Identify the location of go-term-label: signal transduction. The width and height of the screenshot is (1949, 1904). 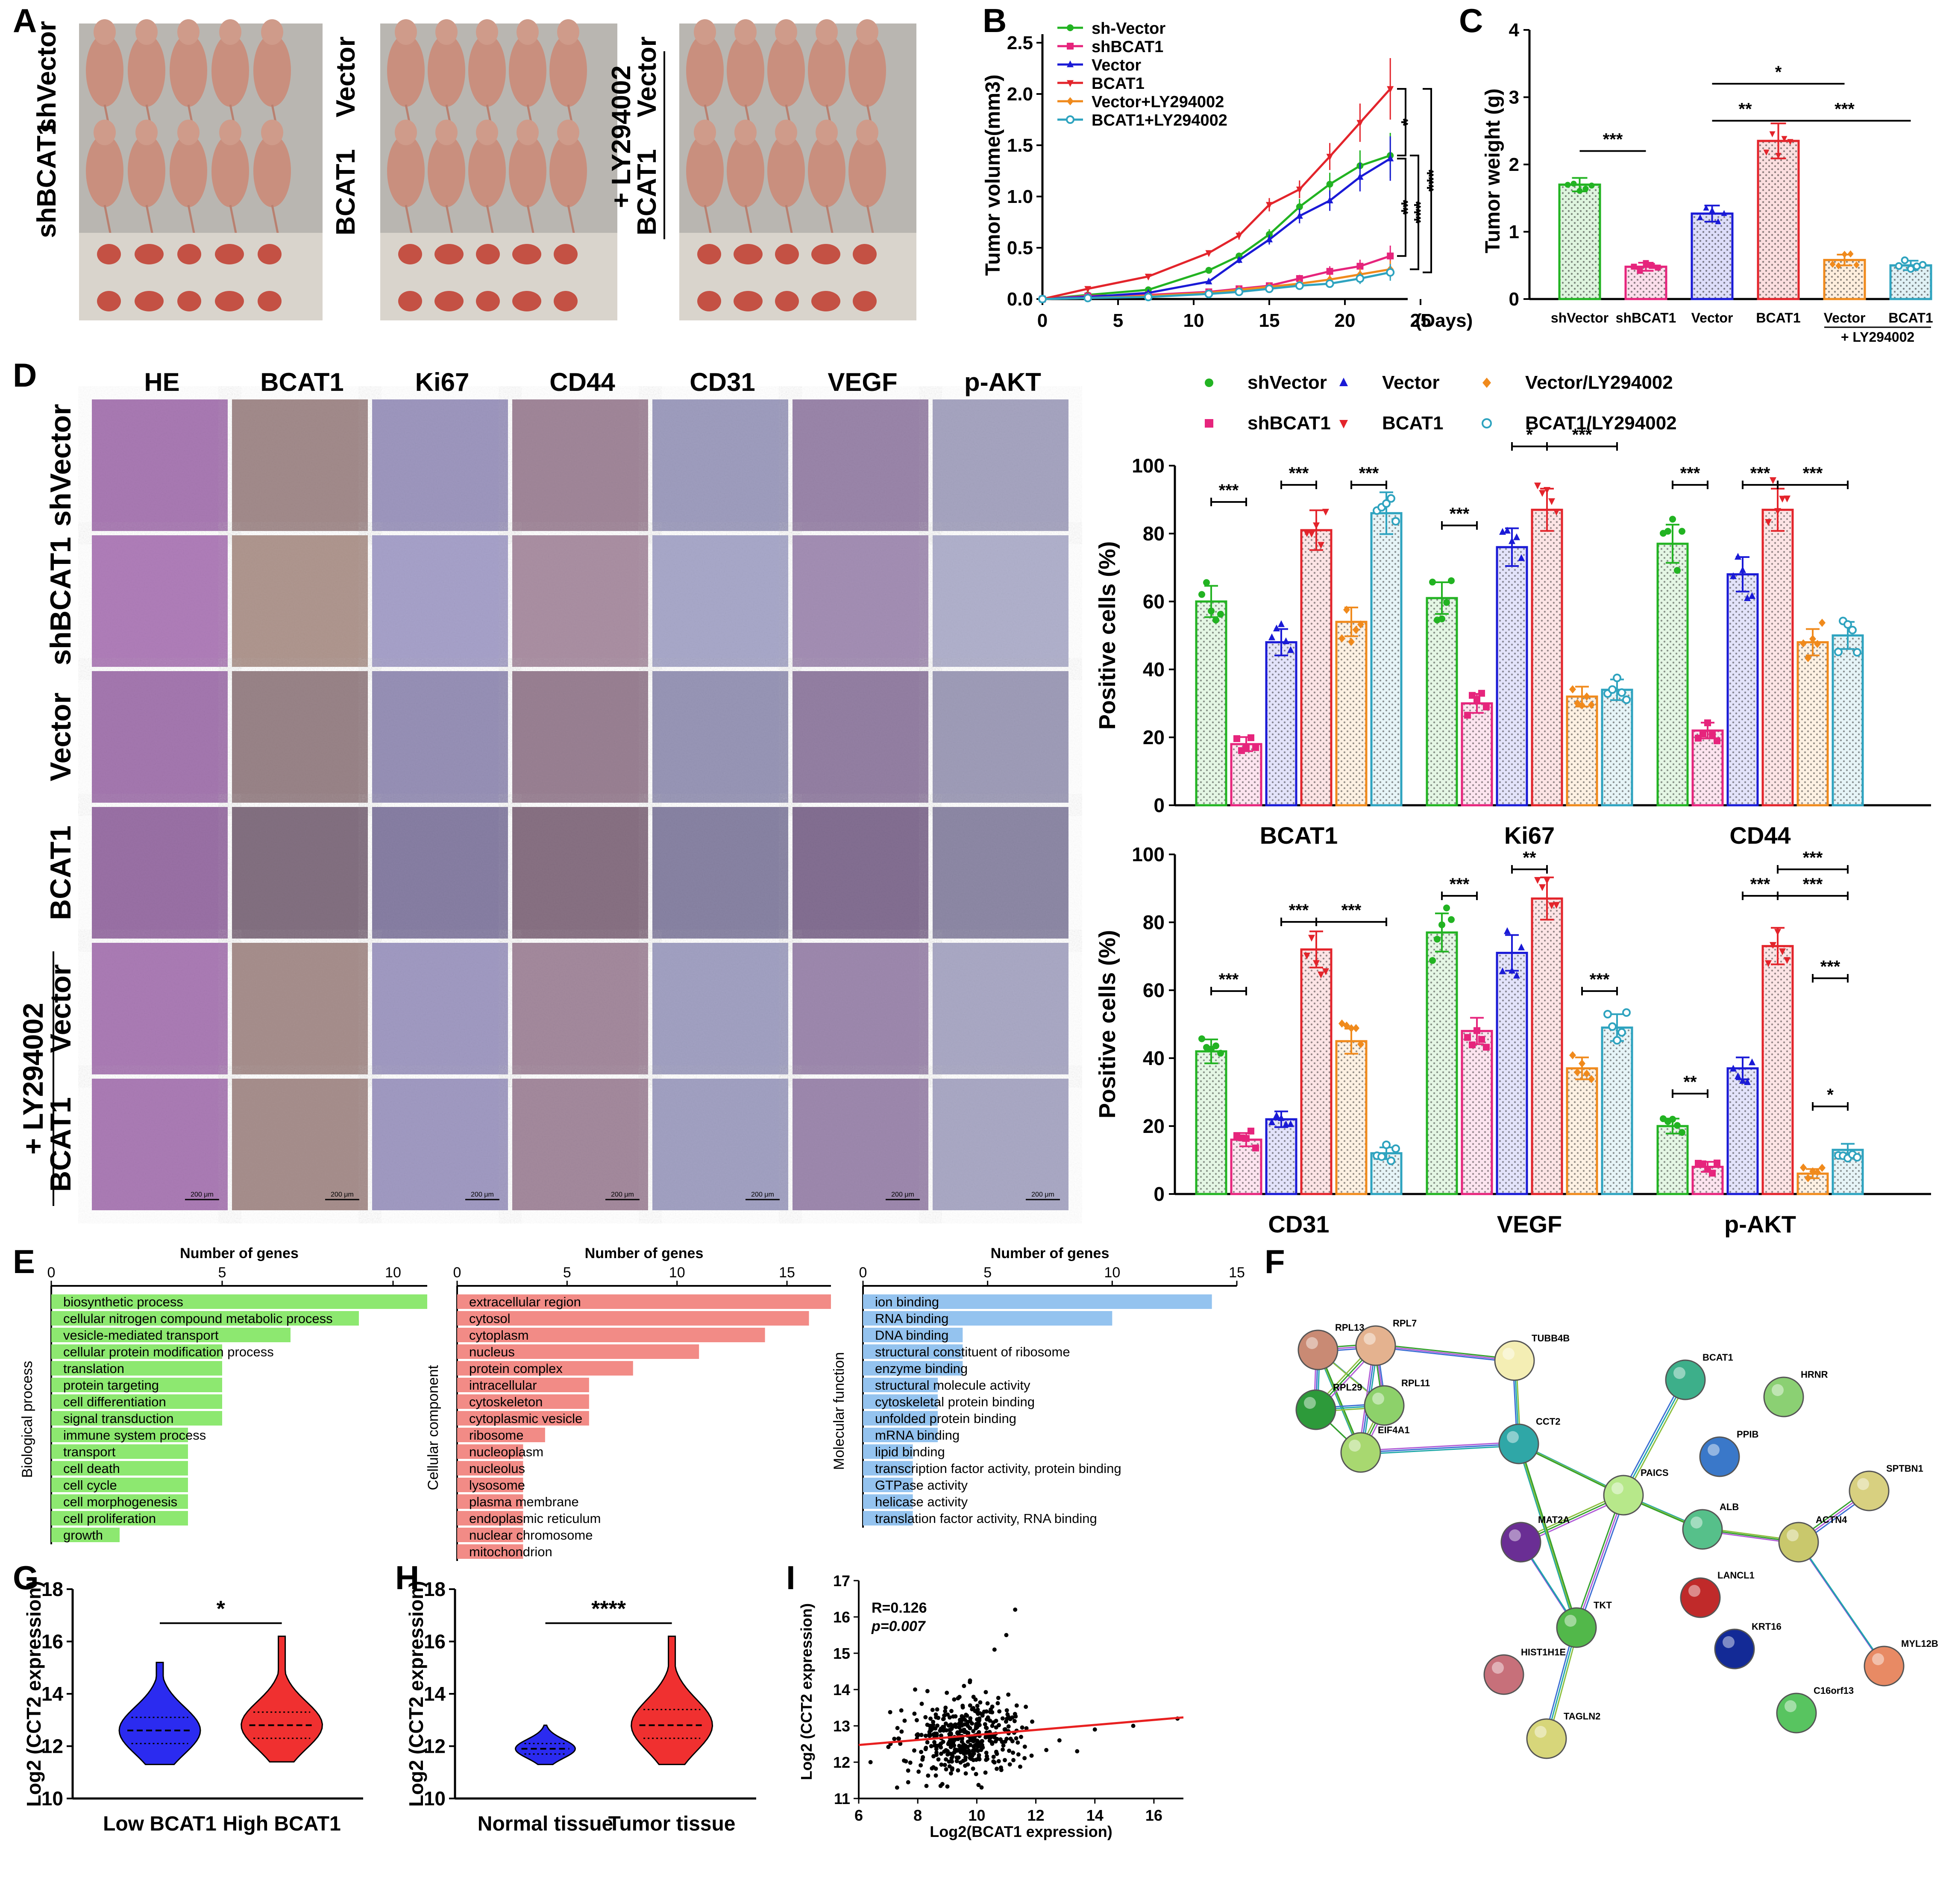
(118, 1418).